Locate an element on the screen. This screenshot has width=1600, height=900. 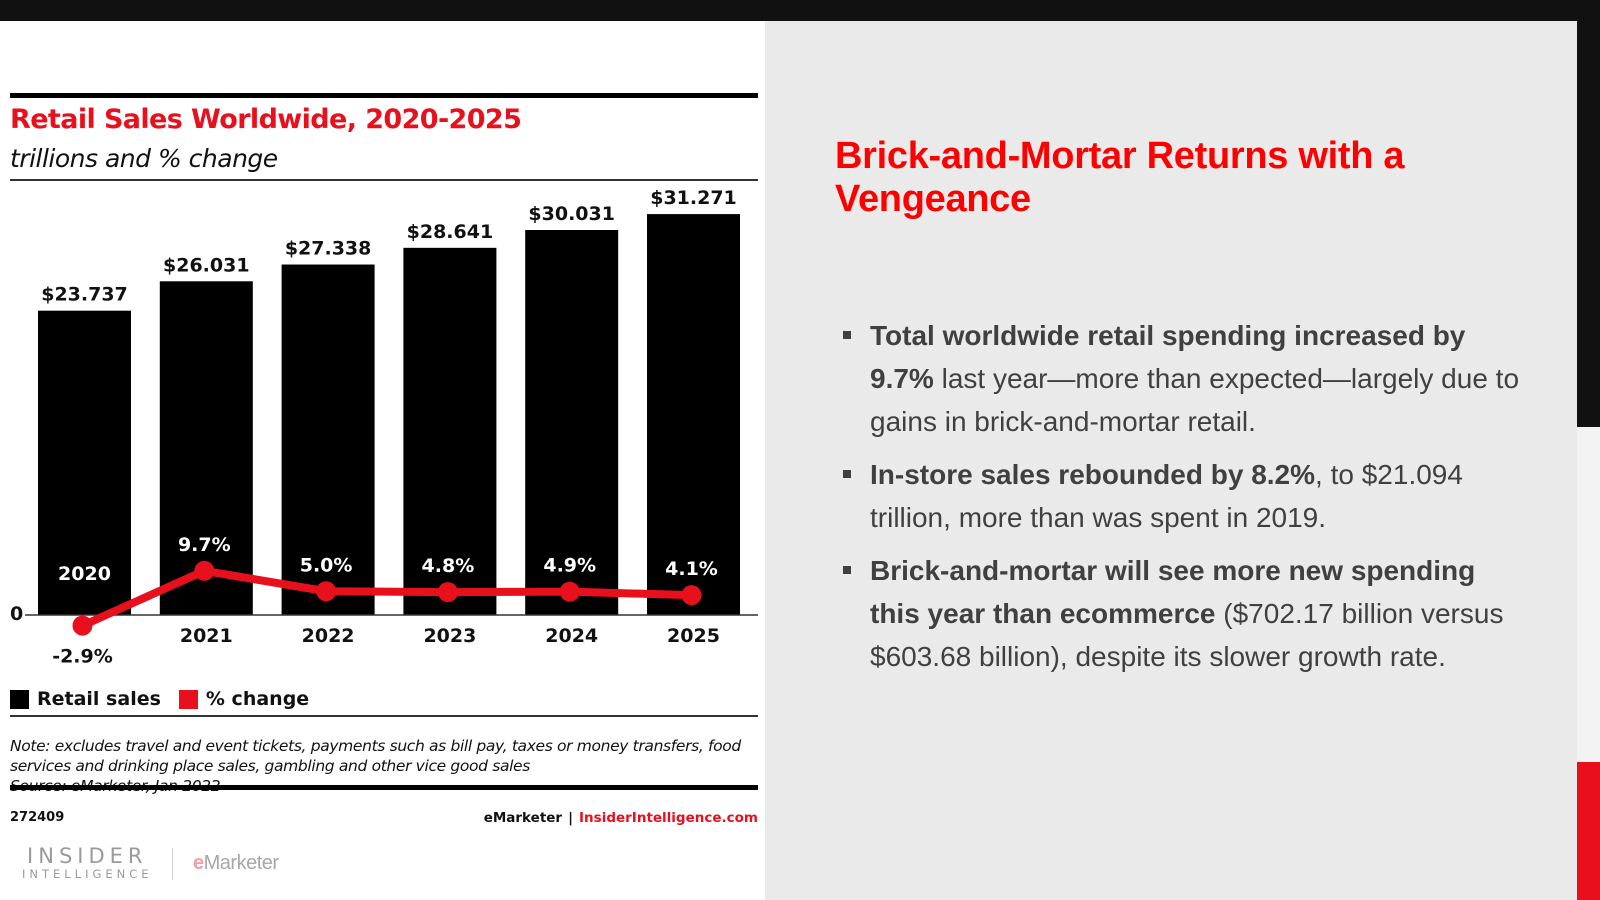
chart-subtitle: trillions and % change is located at coordinates (144, 158).